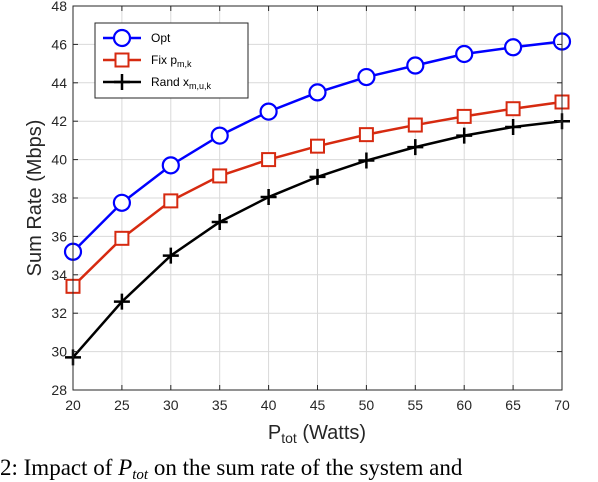 This screenshot has height=482, width=598. I want to click on legend-item-2: Rand xm,u,k, so click(157, 82).